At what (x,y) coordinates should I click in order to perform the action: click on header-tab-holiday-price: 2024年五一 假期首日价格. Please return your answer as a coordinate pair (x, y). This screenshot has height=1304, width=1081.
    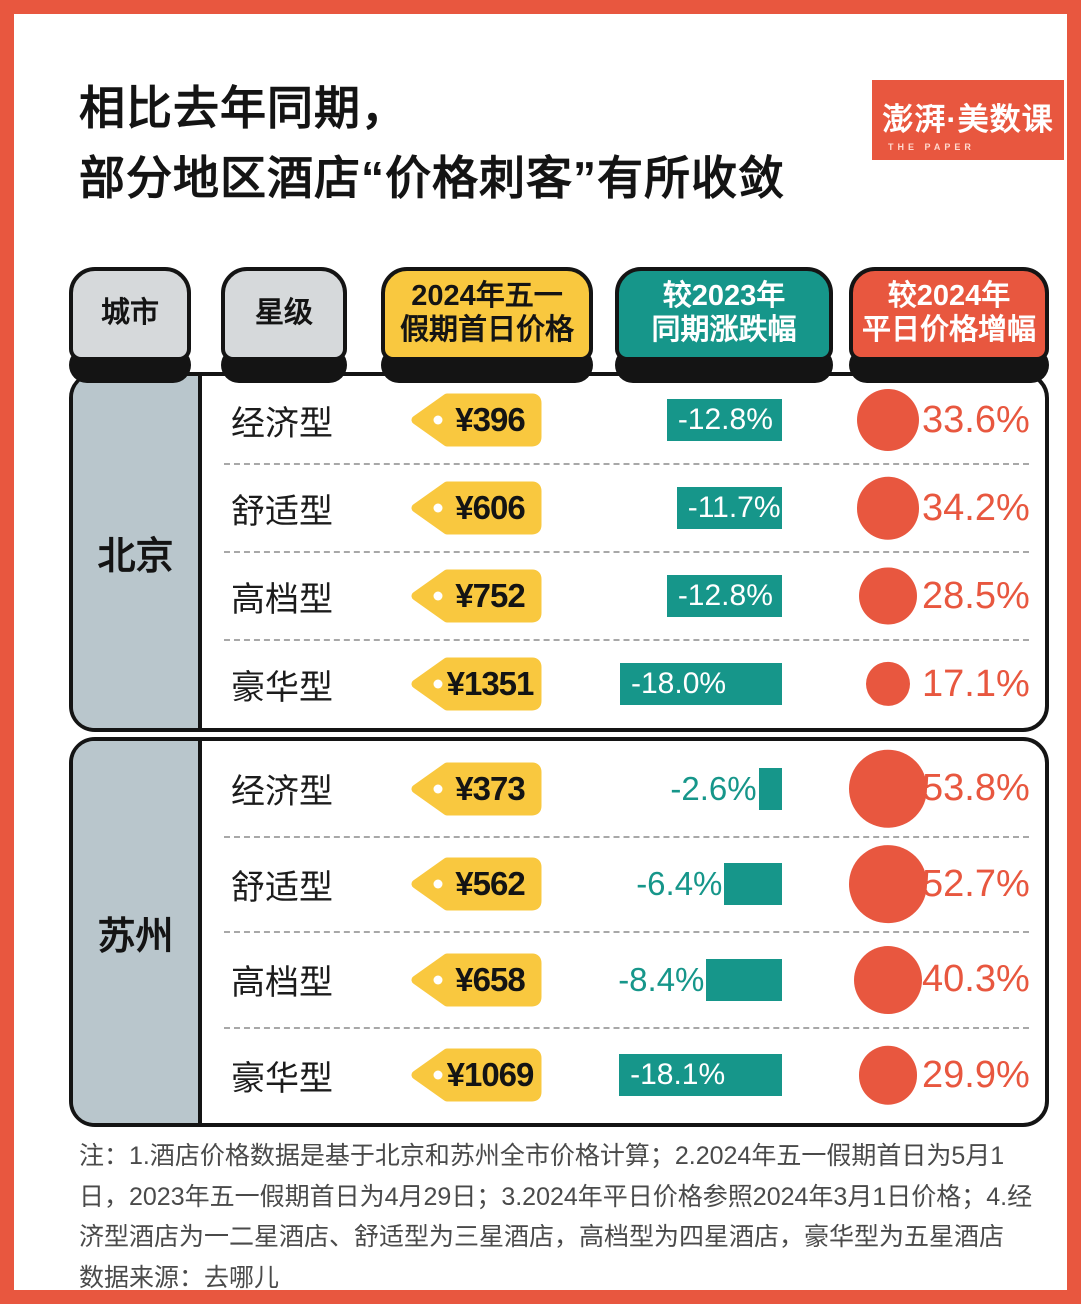
    Looking at the image, I should click on (487, 325).